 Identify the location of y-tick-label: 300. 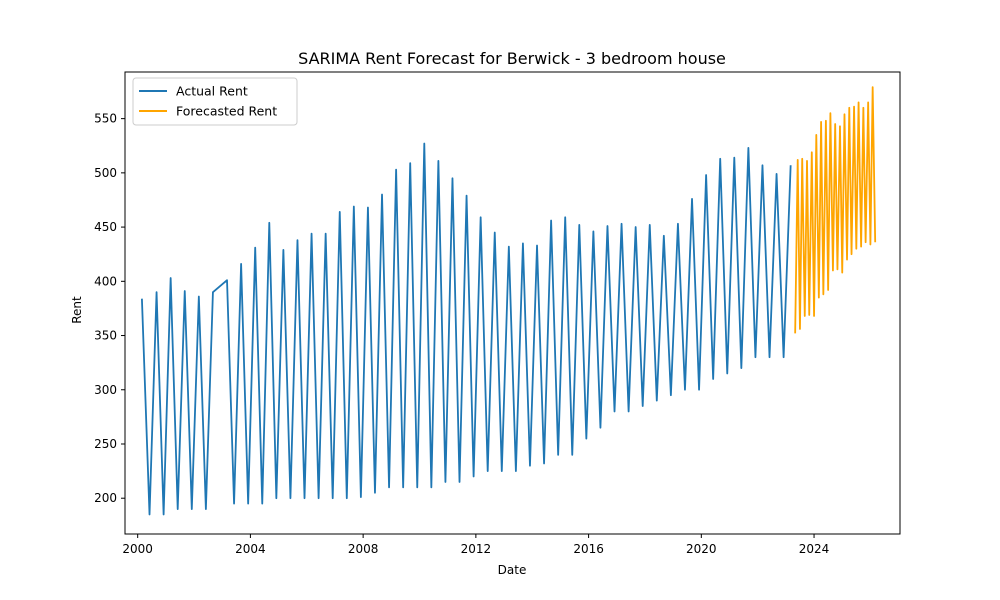
(105, 390).